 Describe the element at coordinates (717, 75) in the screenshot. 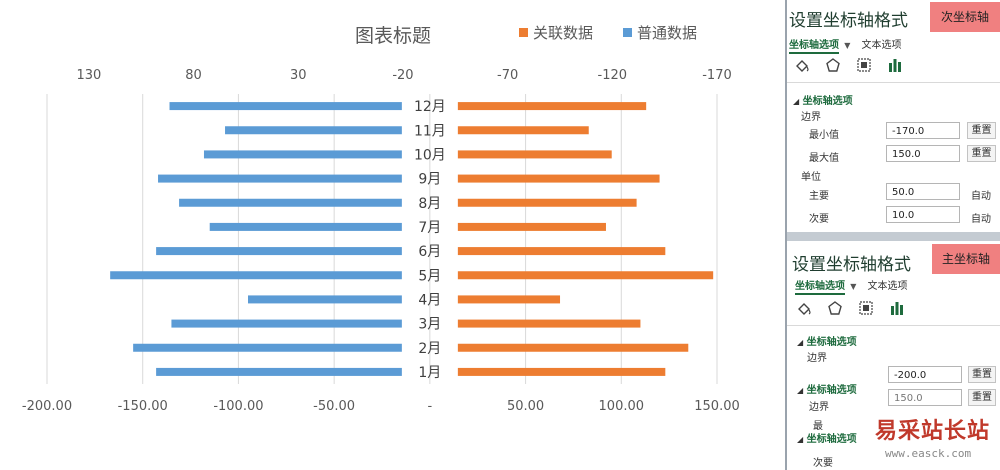

I see `secondary-tick-label: -170` at that location.